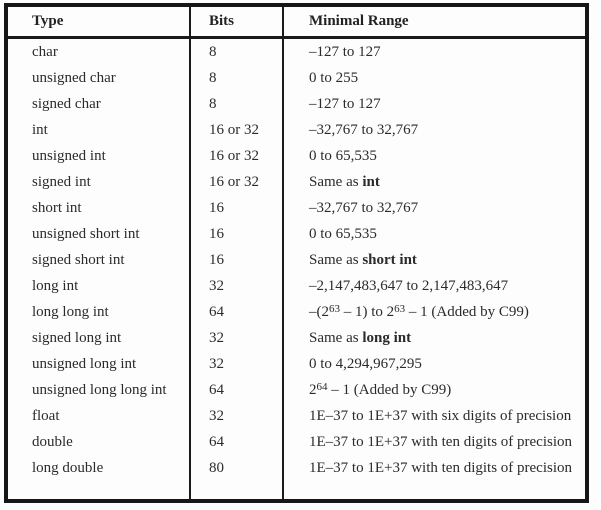  I want to click on cell-bits: 80, so click(236, 468).